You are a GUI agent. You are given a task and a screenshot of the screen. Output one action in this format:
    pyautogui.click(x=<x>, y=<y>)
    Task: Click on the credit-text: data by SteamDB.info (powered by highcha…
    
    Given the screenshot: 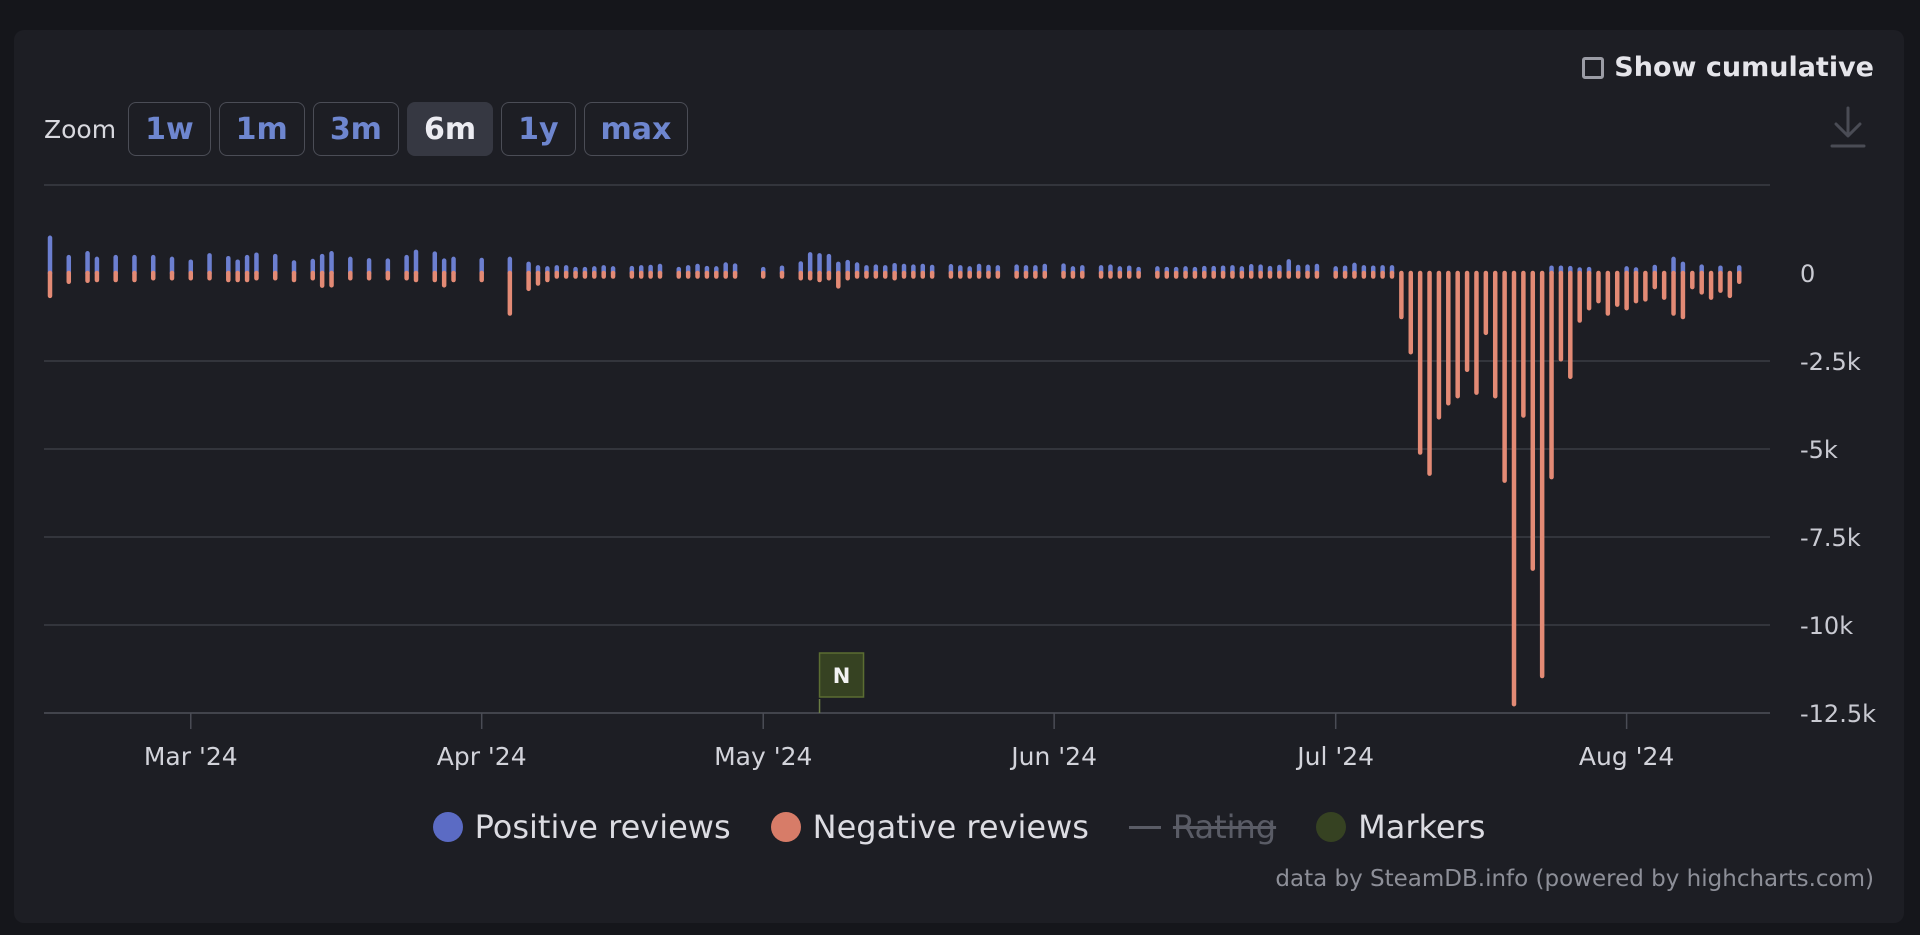 What is the action you would take?
    pyautogui.click(x=1574, y=879)
    